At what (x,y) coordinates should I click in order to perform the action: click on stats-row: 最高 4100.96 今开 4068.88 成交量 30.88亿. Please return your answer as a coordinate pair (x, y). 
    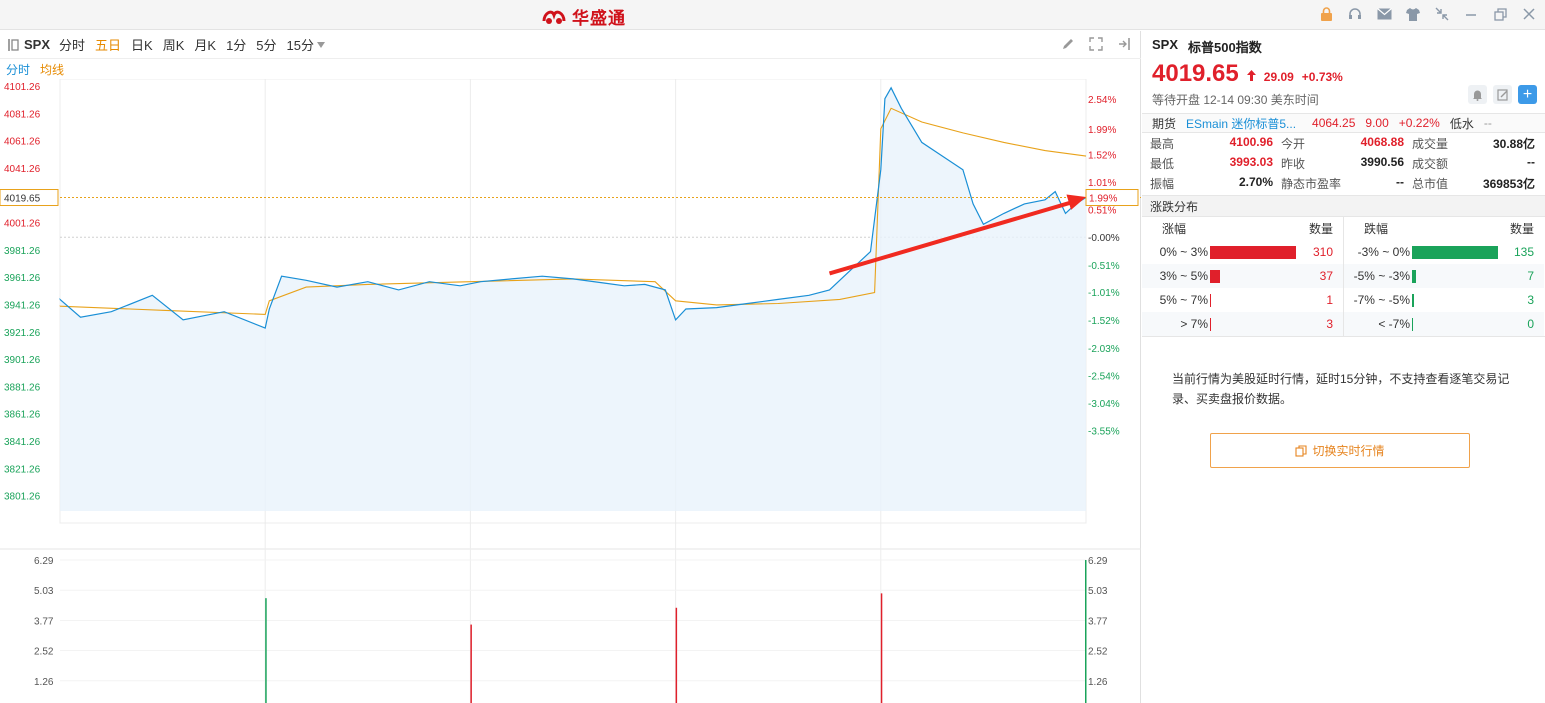
    Looking at the image, I should click on (1343, 143).